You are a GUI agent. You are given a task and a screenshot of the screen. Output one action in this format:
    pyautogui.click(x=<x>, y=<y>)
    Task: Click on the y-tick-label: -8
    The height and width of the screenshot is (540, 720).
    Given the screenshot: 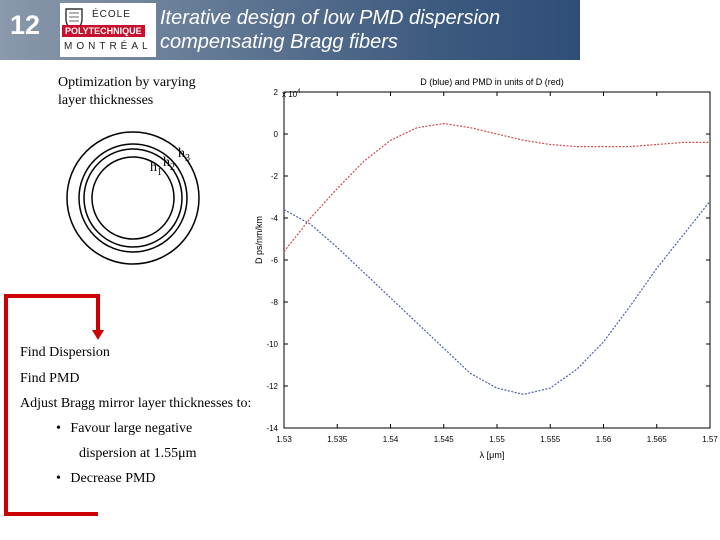 What is the action you would take?
    pyautogui.click(x=275, y=302)
    